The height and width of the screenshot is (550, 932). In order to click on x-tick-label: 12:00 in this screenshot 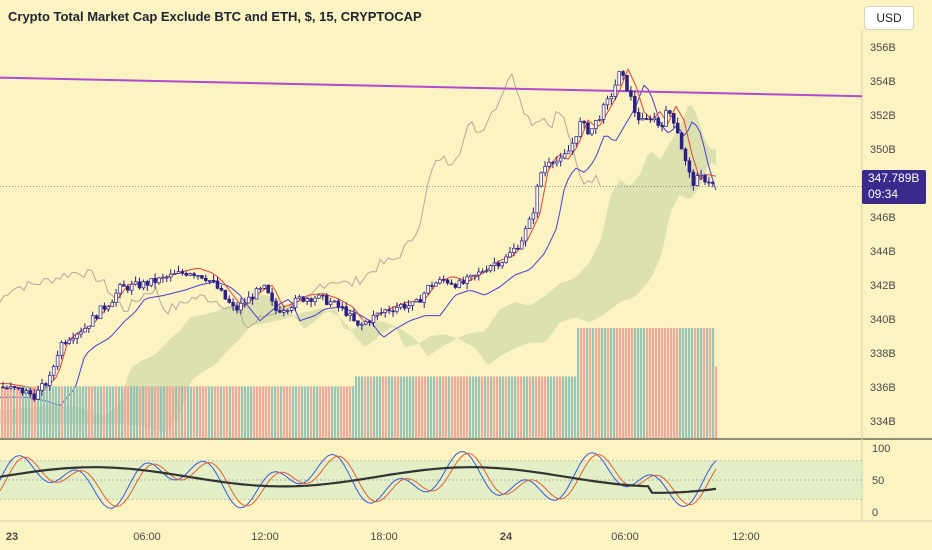, I will do `click(265, 537)`.